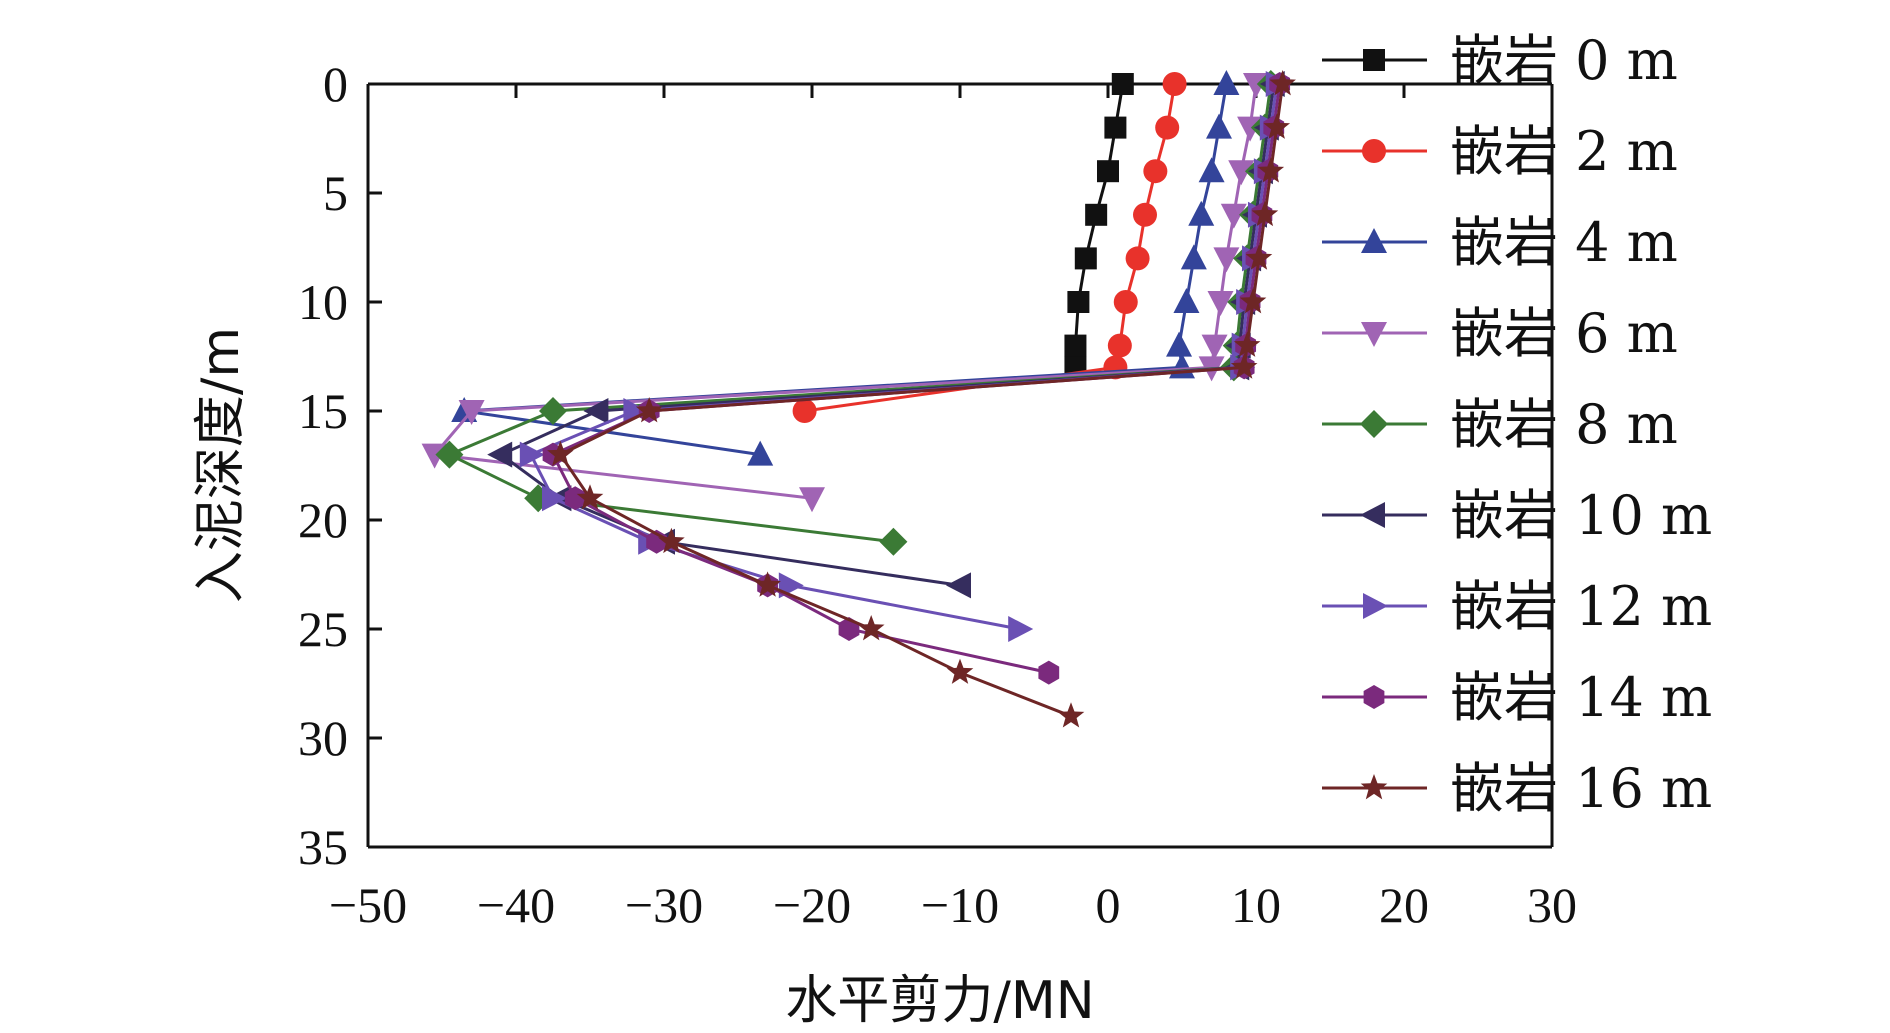 This screenshot has width=1890, height=1033. Describe the element at coordinates (335, 84) in the screenshot. I see `y-tick-label: 0` at that location.